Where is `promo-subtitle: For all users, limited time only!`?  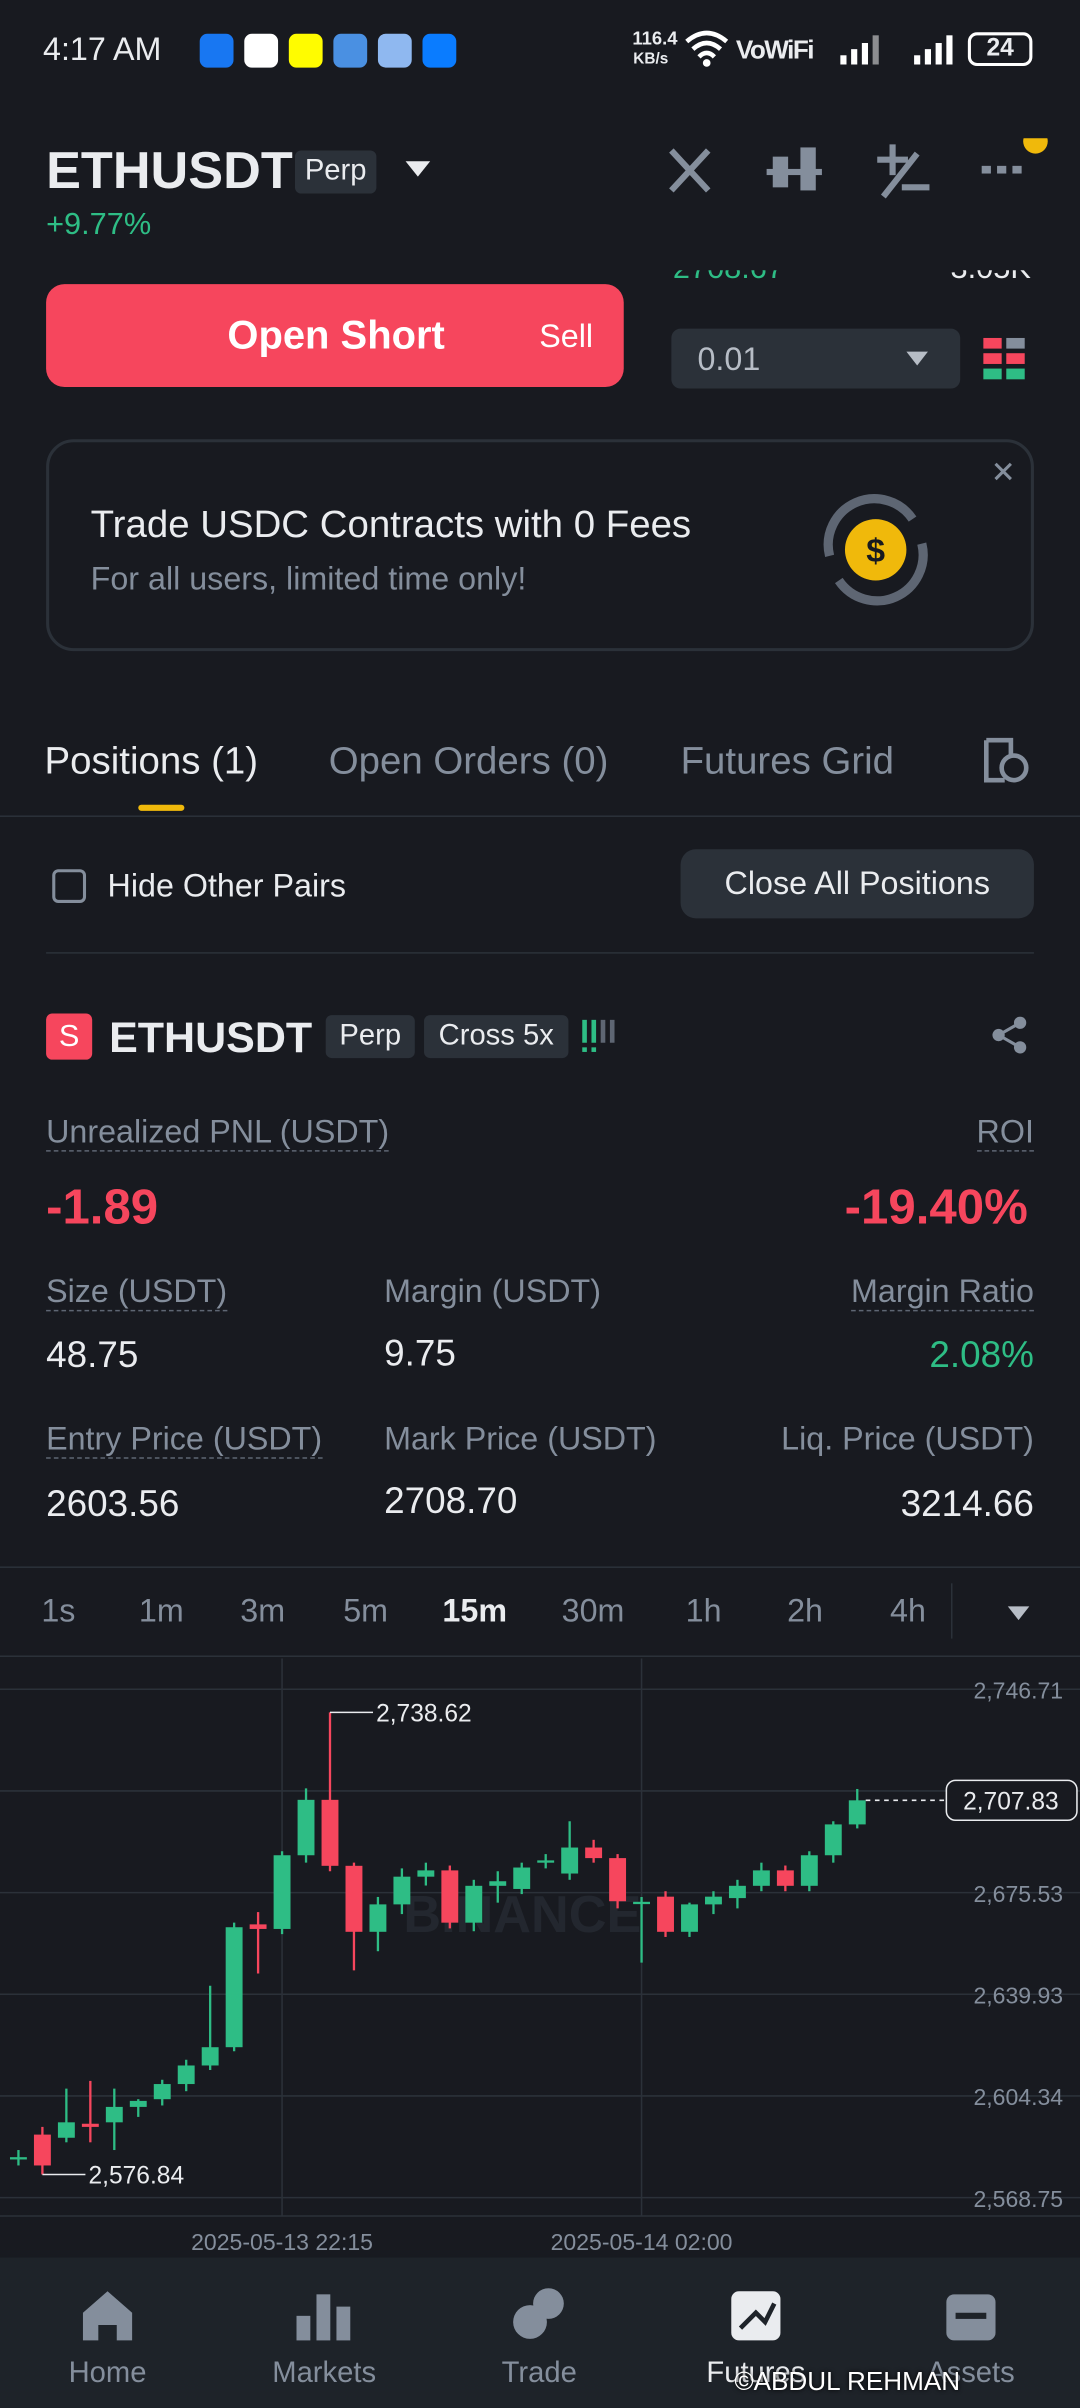
promo-subtitle: For all users, limited time only! is located at coordinates (308, 579).